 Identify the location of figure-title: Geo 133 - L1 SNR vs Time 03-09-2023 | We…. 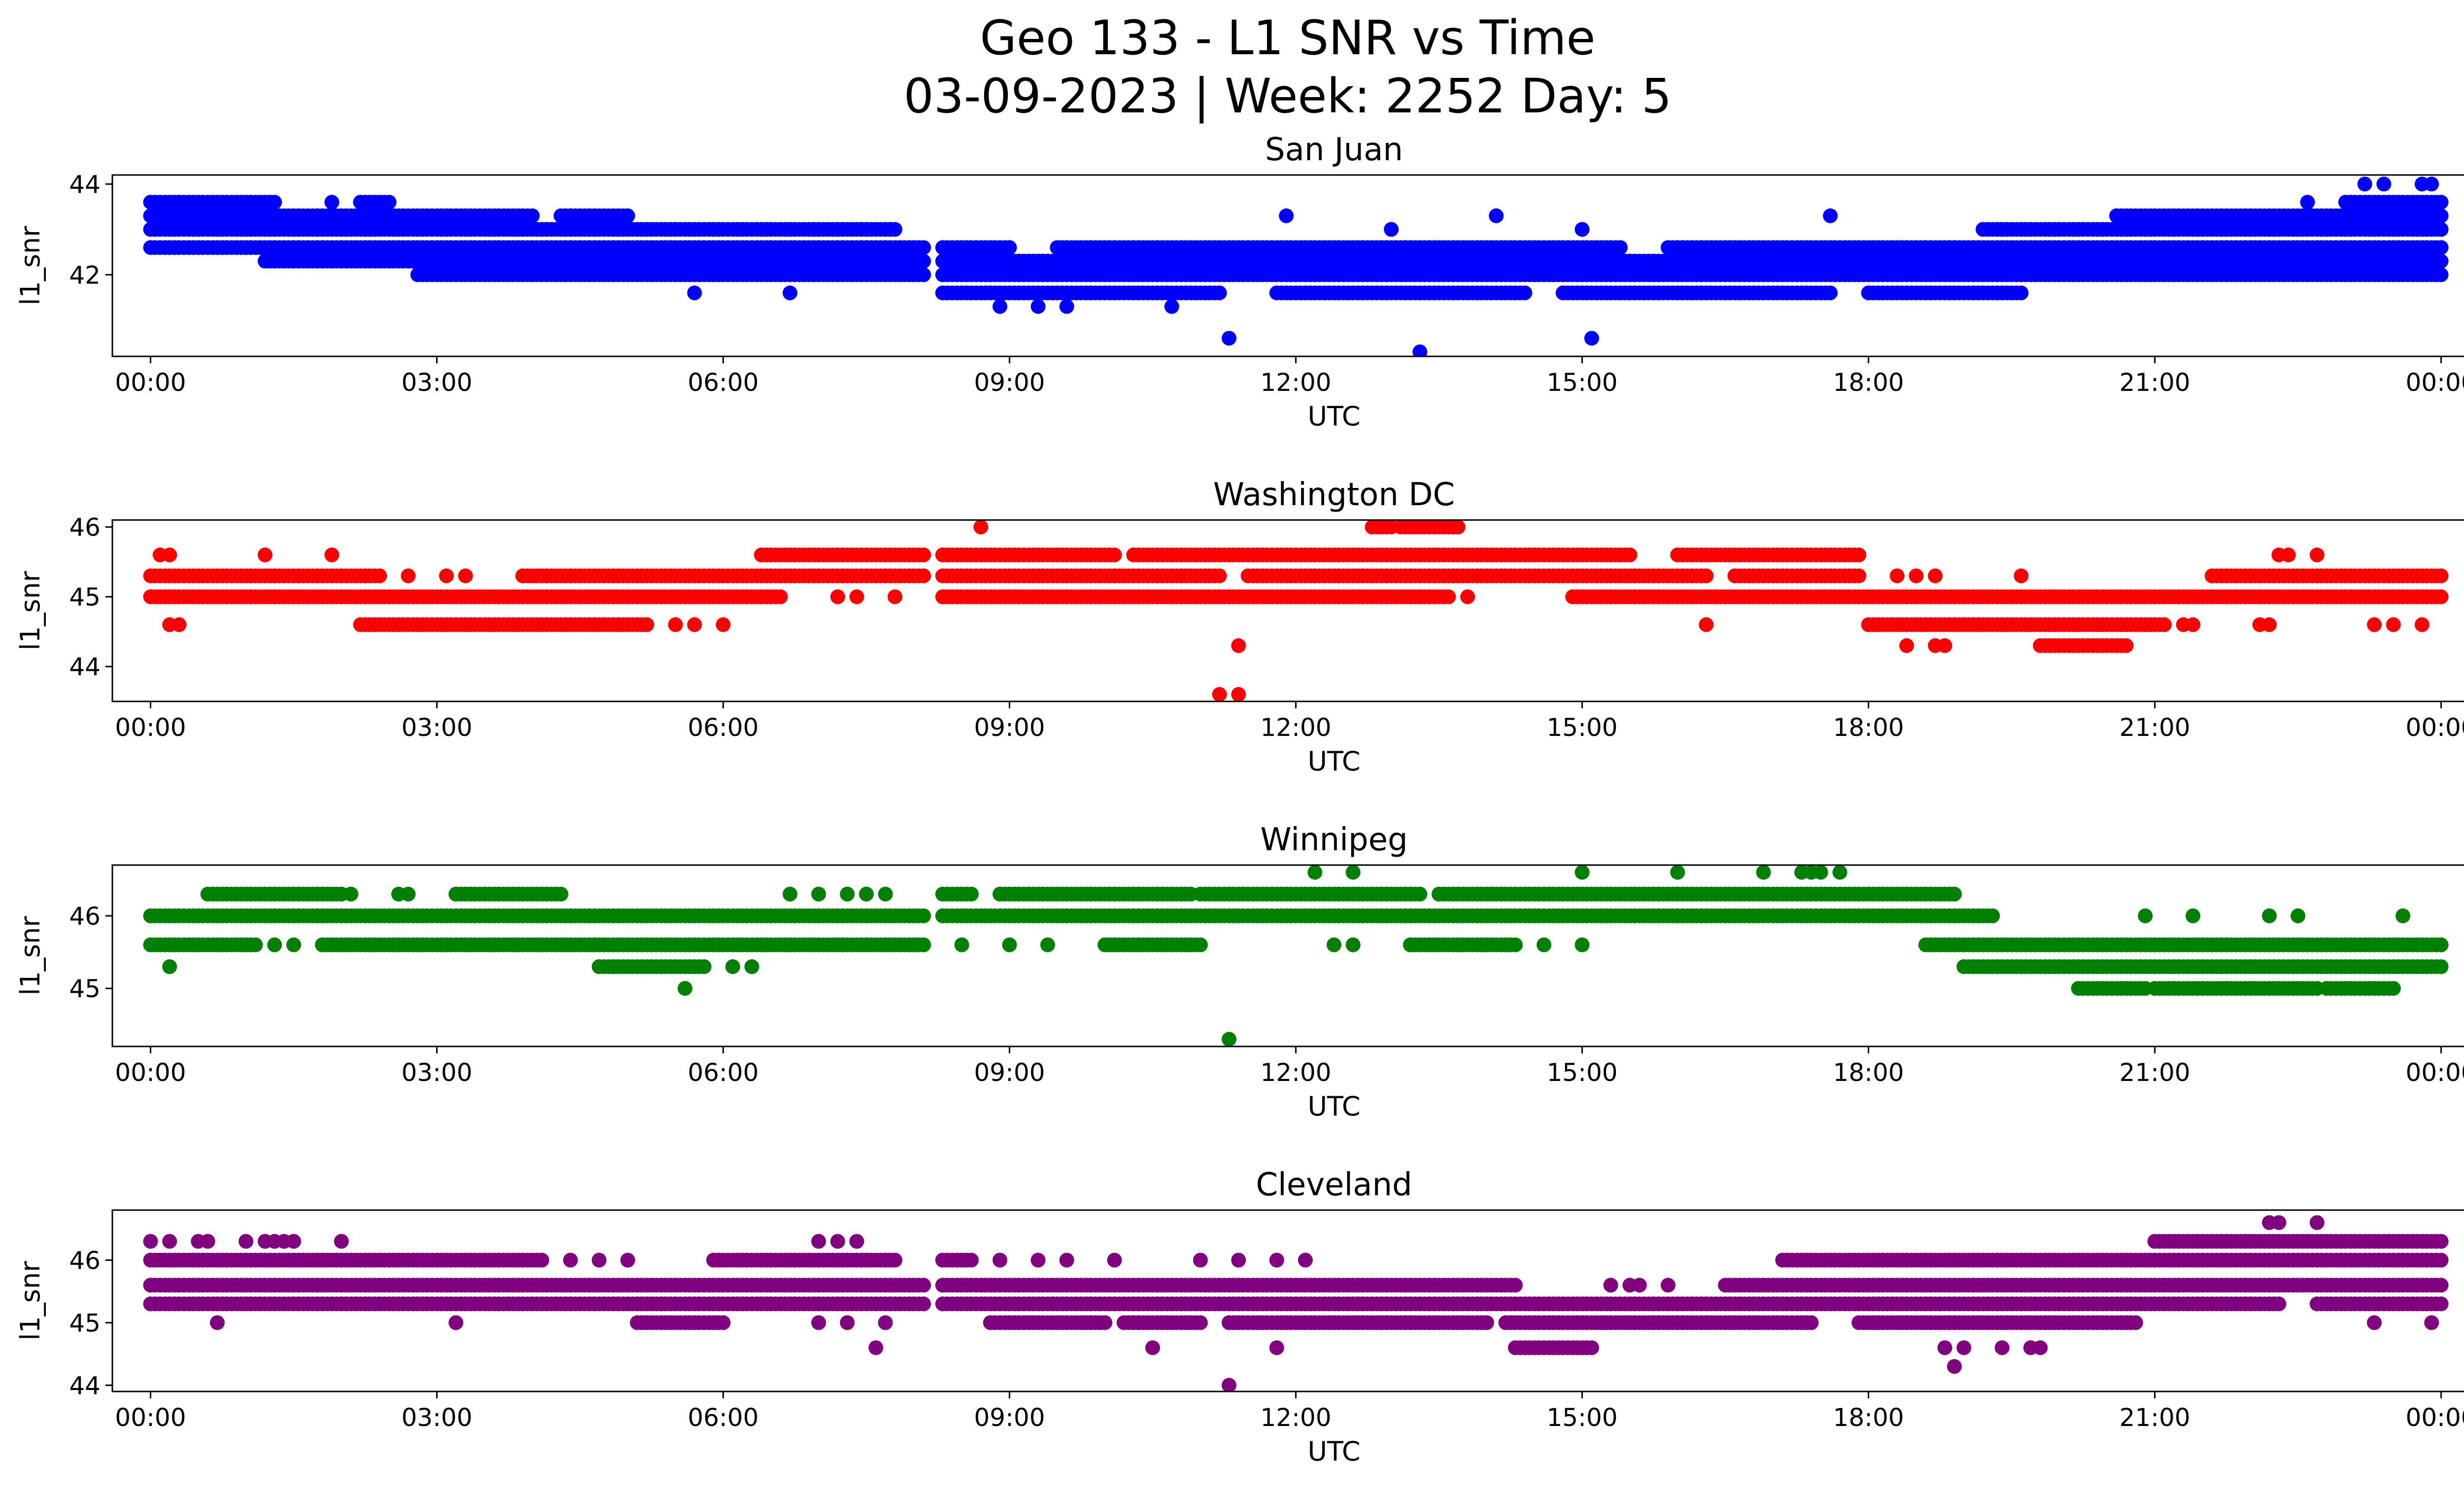
(1232, 67).